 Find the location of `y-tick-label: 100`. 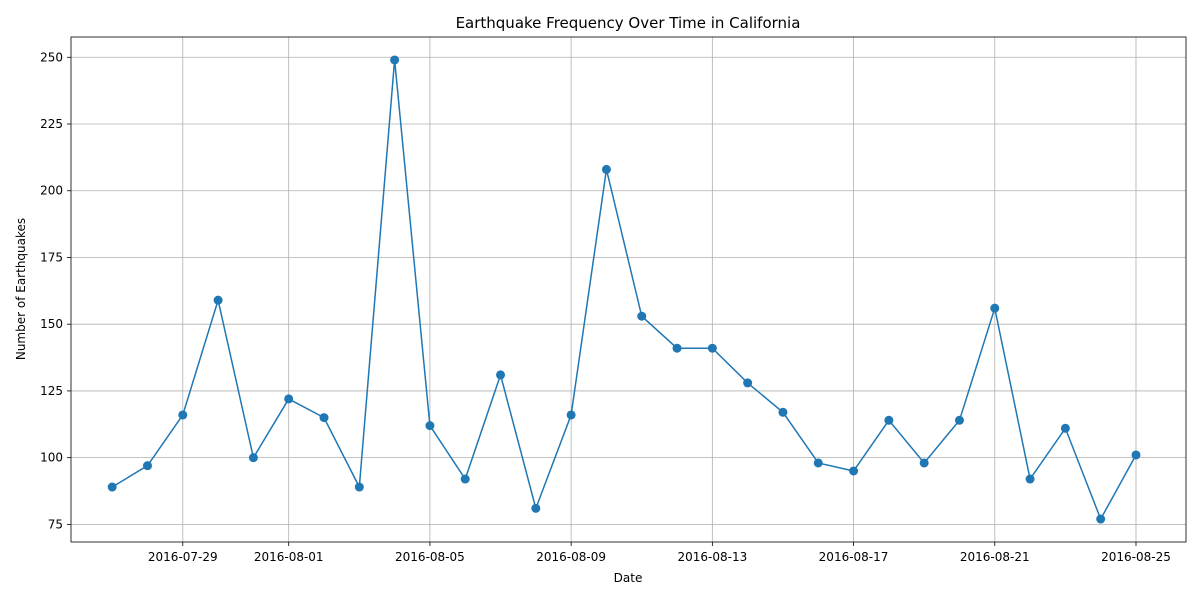

y-tick-label: 100 is located at coordinates (51, 458).